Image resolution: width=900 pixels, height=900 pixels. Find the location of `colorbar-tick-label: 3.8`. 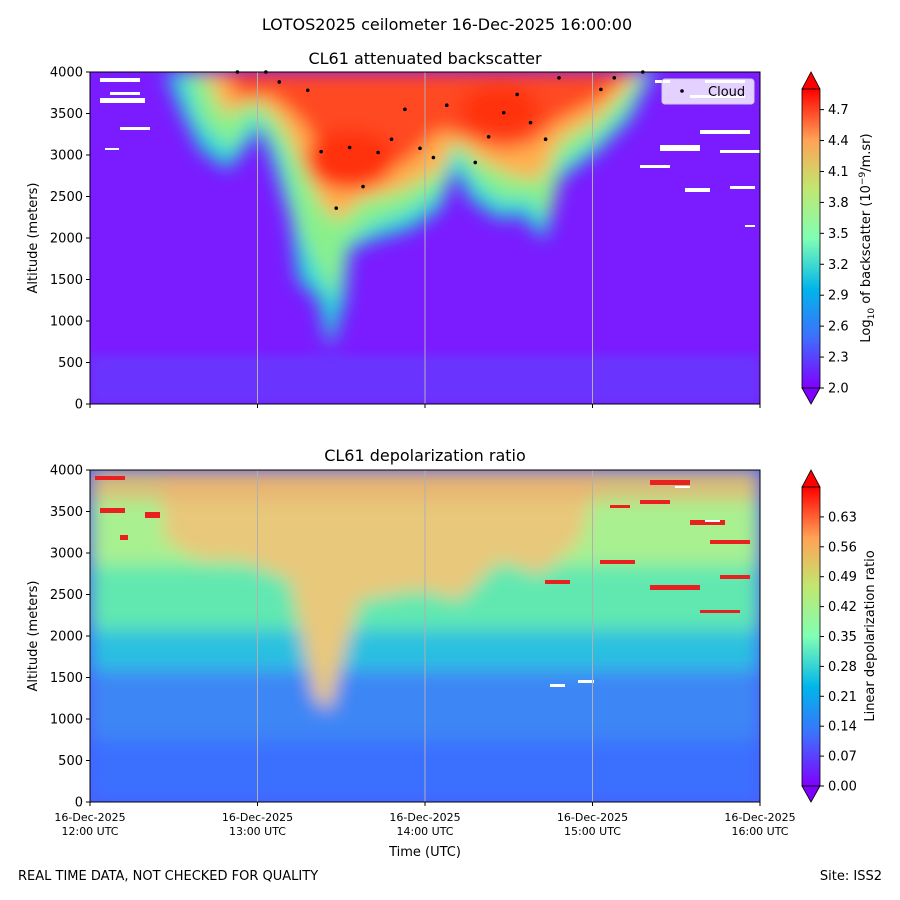

colorbar-tick-label: 3.8 is located at coordinates (838, 203).